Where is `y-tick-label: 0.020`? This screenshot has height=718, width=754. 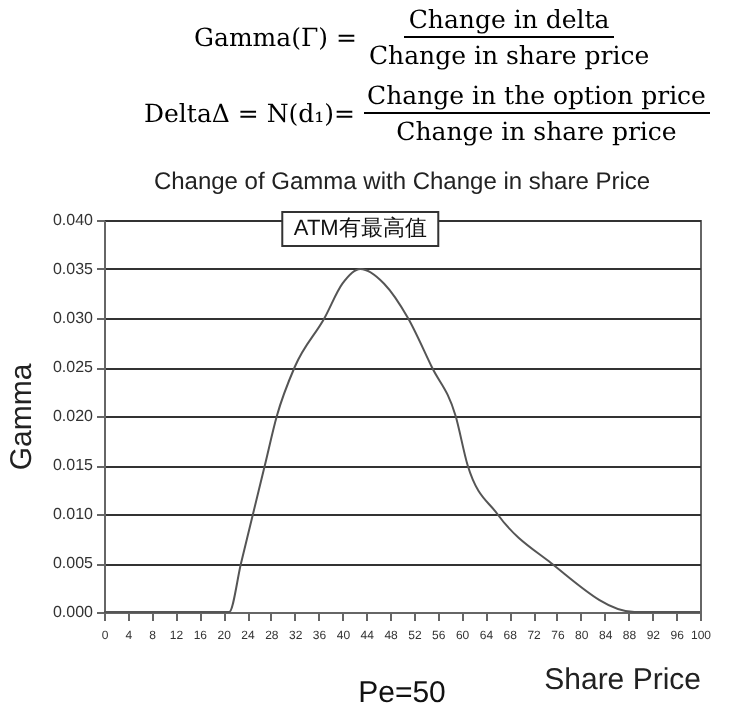
y-tick-label: 0.020 is located at coordinates (73, 416).